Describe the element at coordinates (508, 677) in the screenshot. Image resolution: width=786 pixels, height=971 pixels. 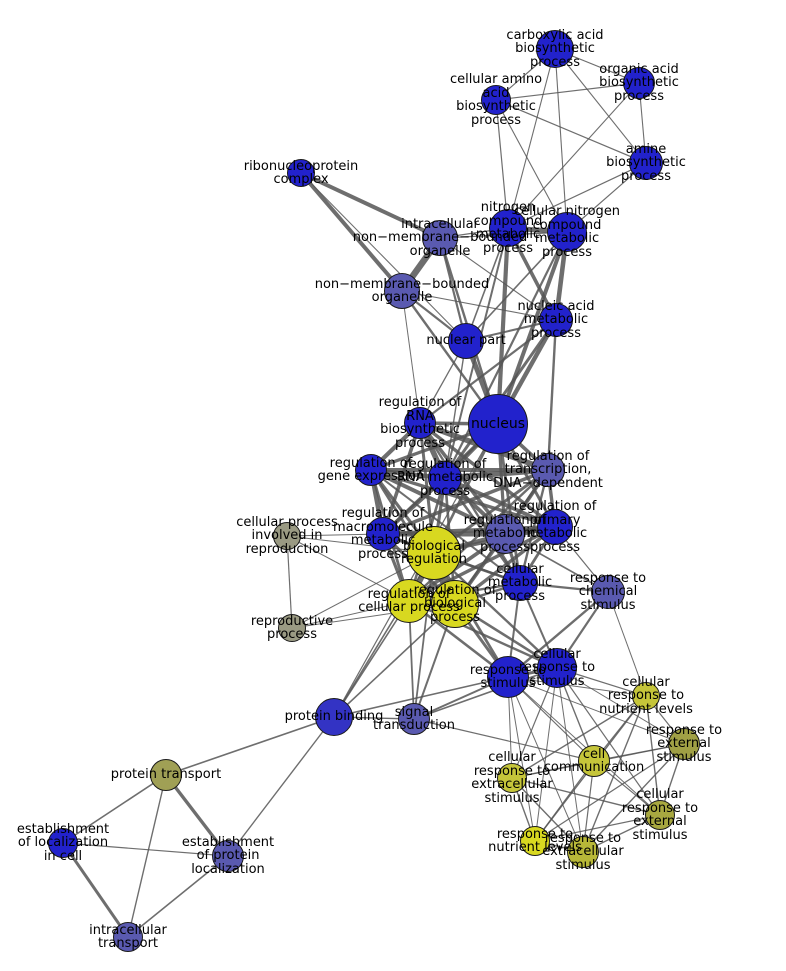
I see `graph-node-response-to-stimulus` at that location.